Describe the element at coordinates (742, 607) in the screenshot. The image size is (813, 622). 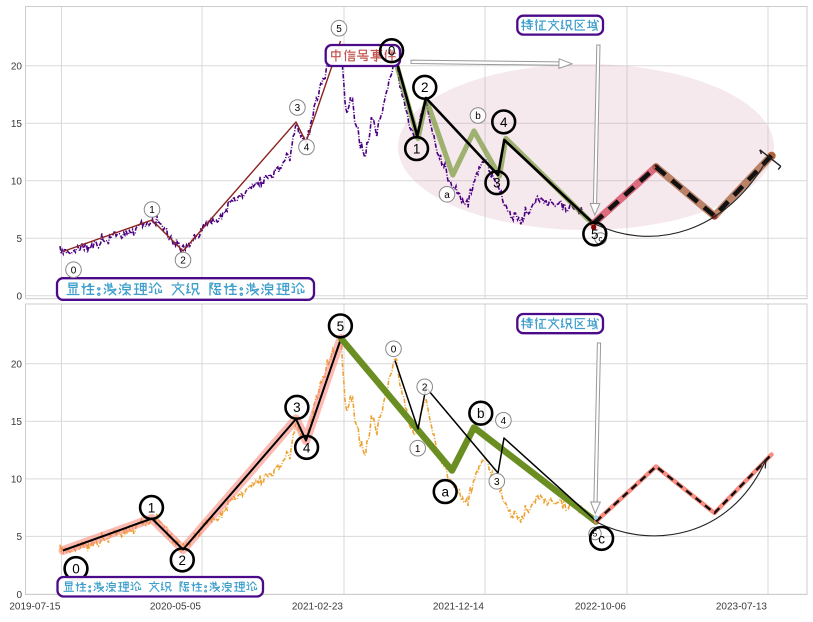
I see `svg-text: 2023-07-13` at that location.